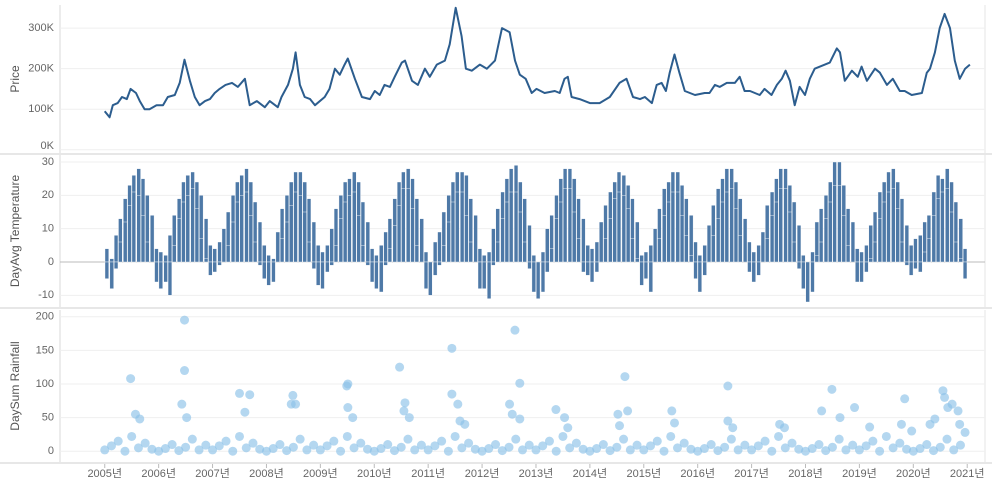 The width and height of the screenshot is (992, 487). Describe the element at coordinates (590, 473) in the screenshot. I see `x-tick-label: 2014년` at that location.